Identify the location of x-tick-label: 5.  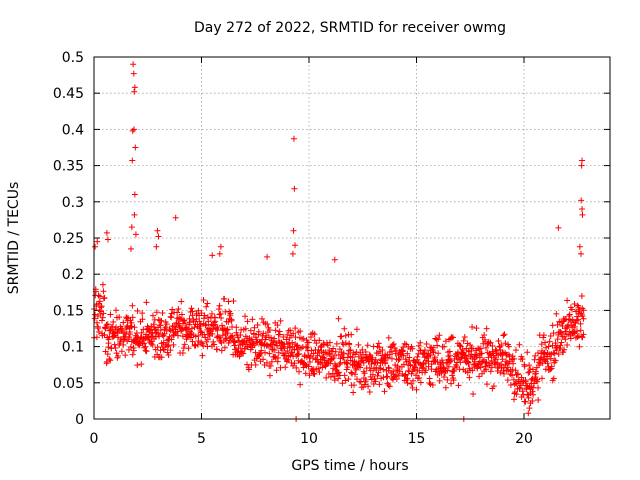
(201, 439).